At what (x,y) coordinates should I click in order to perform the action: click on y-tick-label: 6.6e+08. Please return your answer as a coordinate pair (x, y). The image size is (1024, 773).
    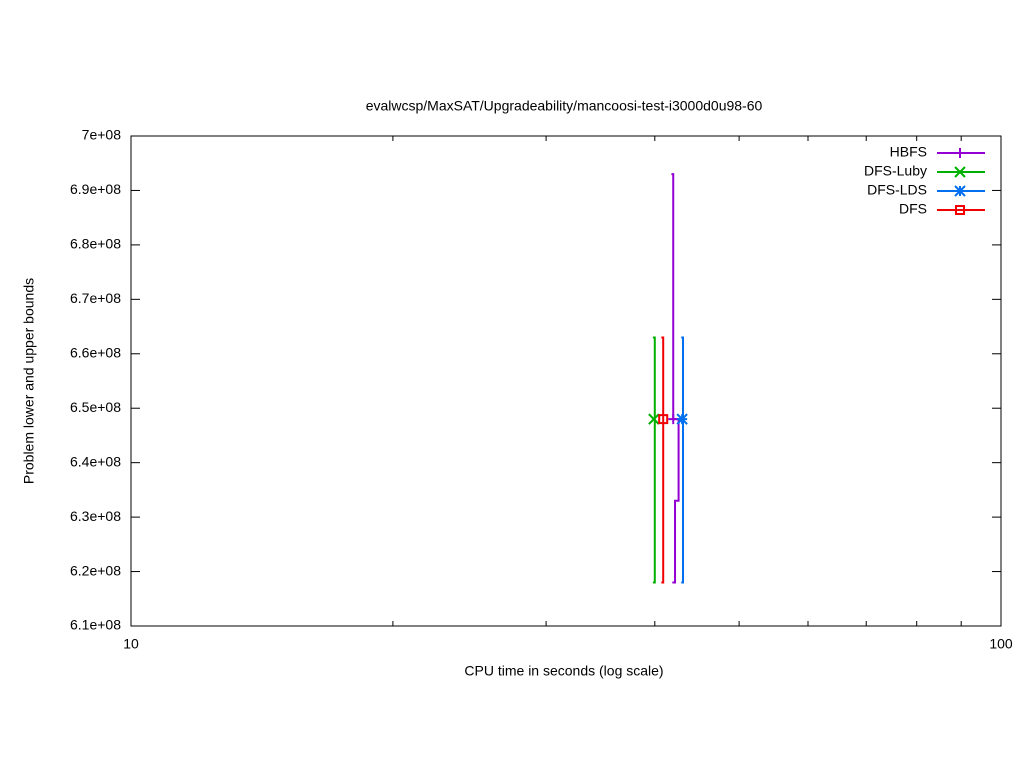
    Looking at the image, I should click on (95, 352).